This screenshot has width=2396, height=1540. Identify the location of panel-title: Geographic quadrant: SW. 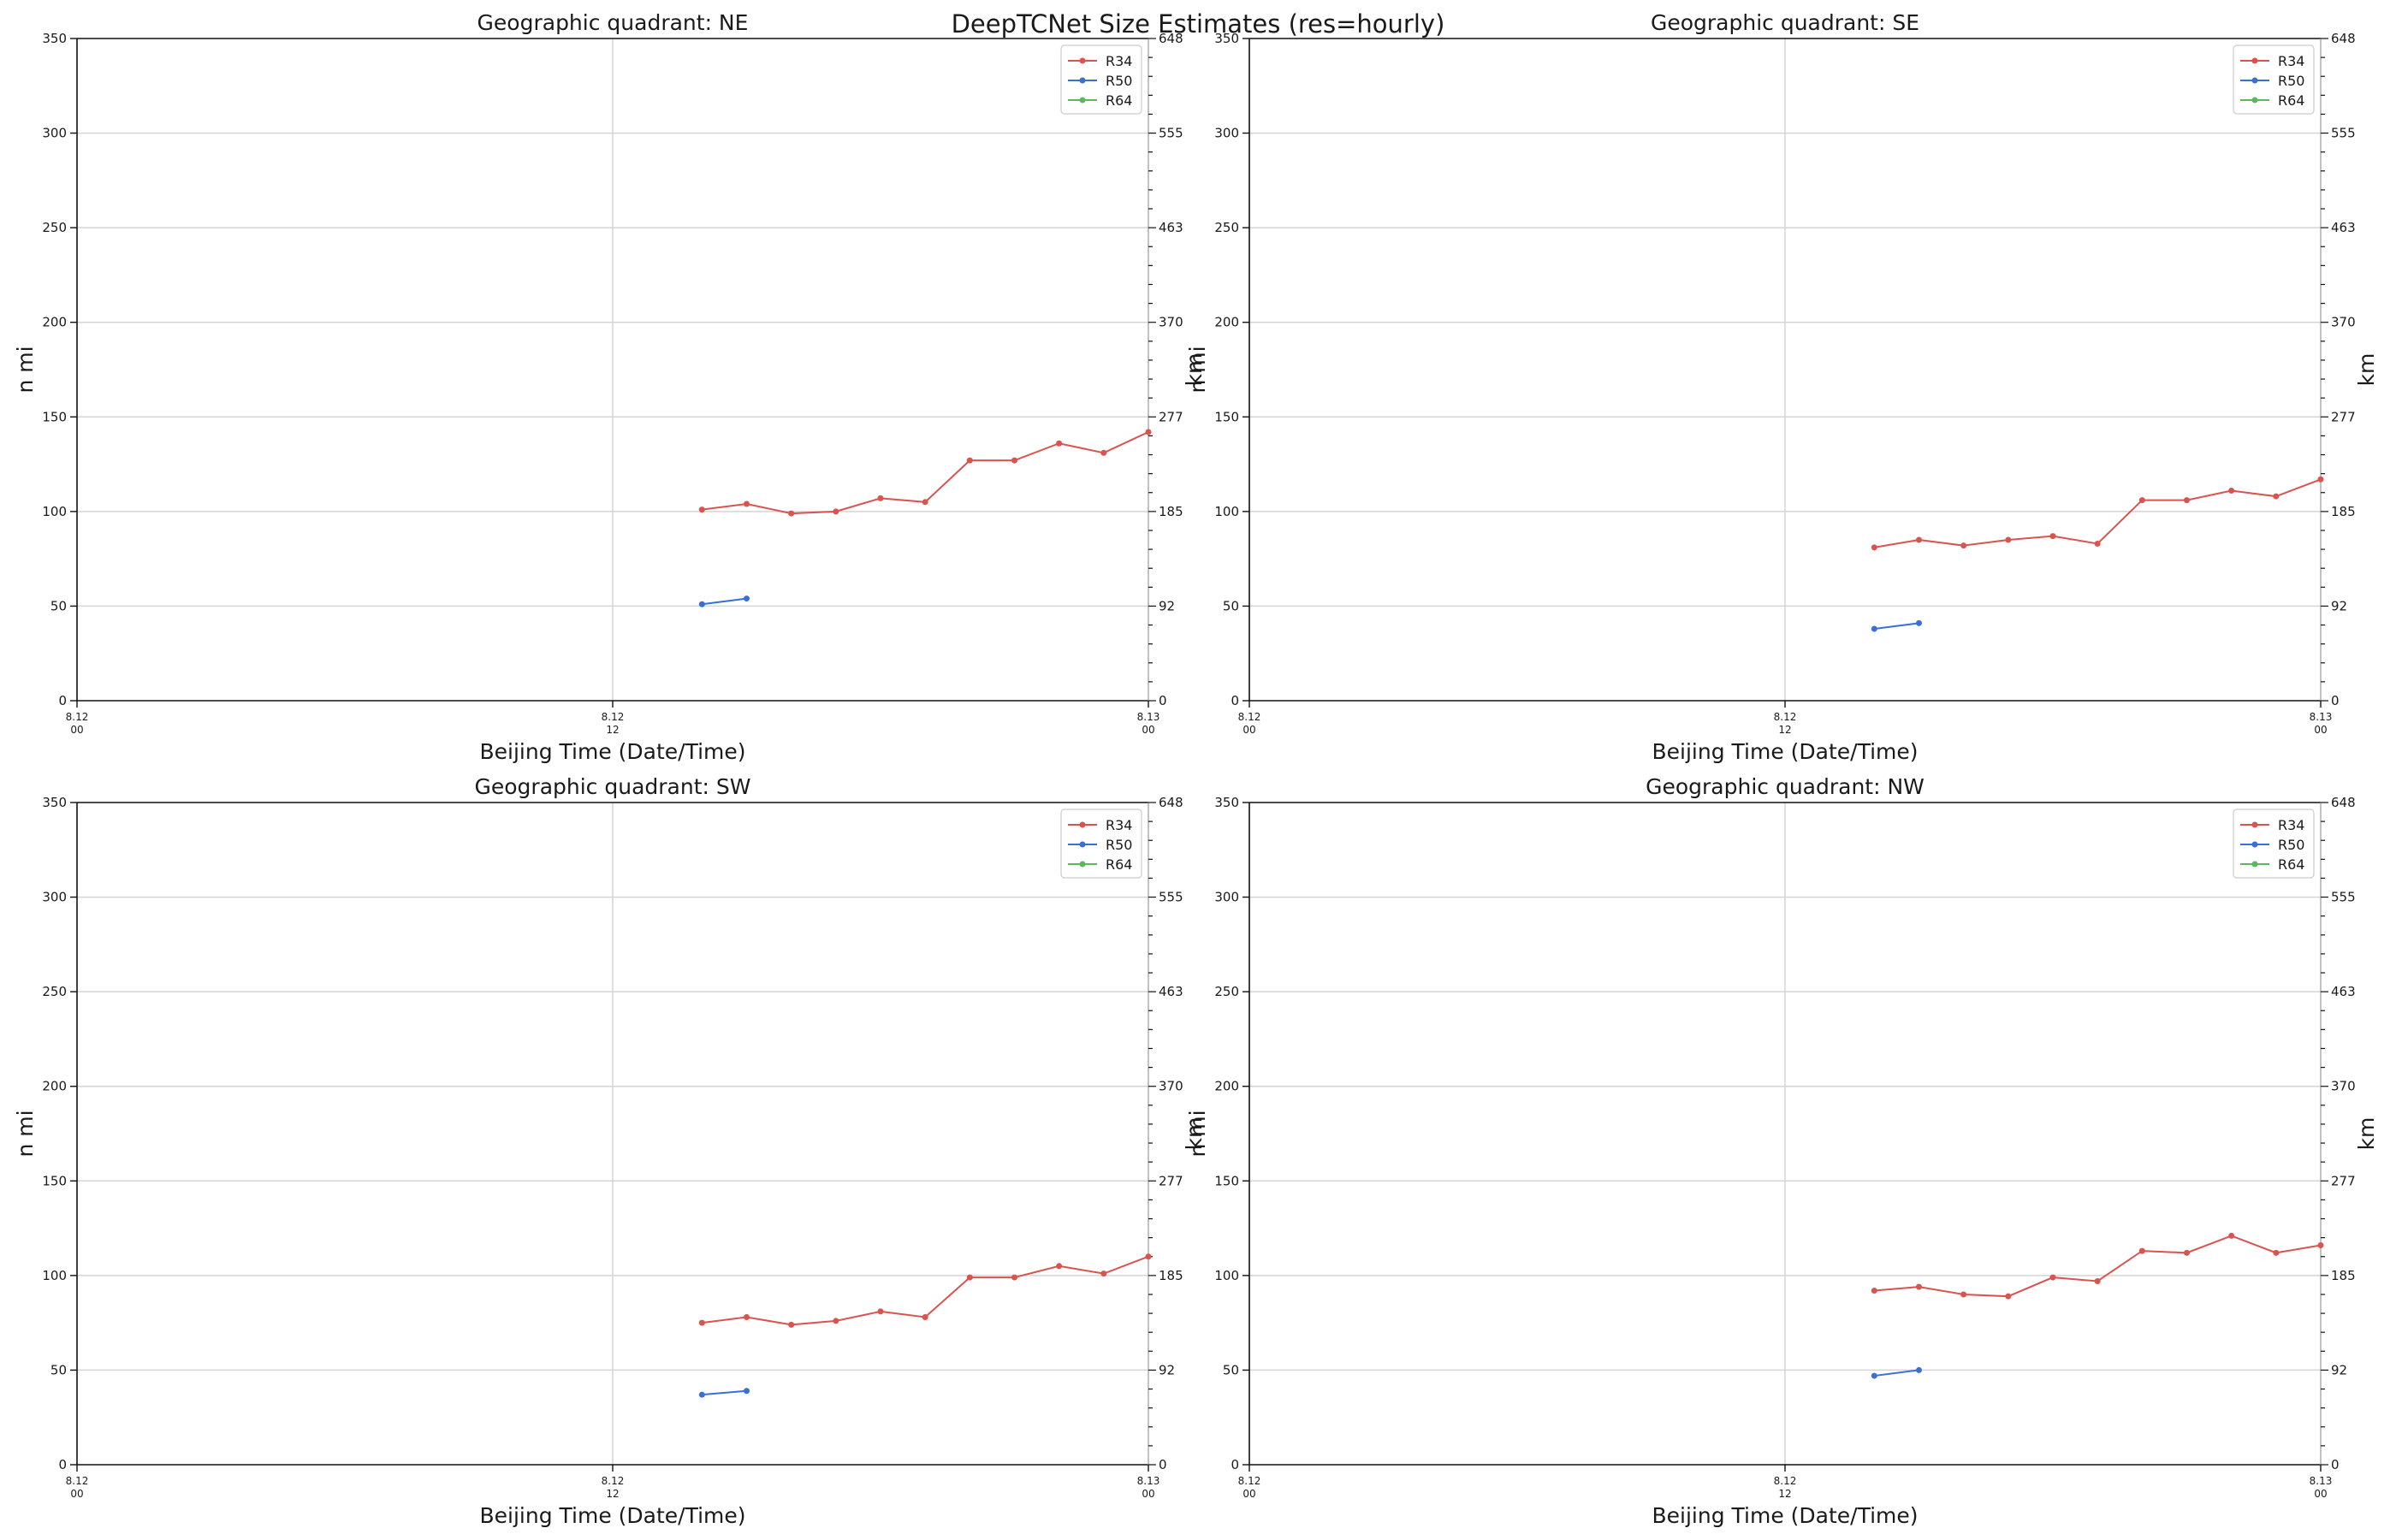
(613, 786).